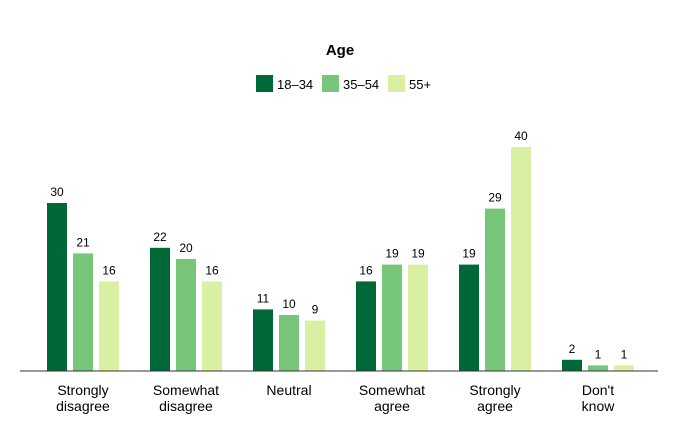 The height and width of the screenshot is (441, 680). Describe the element at coordinates (212, 270) in the screenshot. I see `value-label-2-3: 16` at that location.